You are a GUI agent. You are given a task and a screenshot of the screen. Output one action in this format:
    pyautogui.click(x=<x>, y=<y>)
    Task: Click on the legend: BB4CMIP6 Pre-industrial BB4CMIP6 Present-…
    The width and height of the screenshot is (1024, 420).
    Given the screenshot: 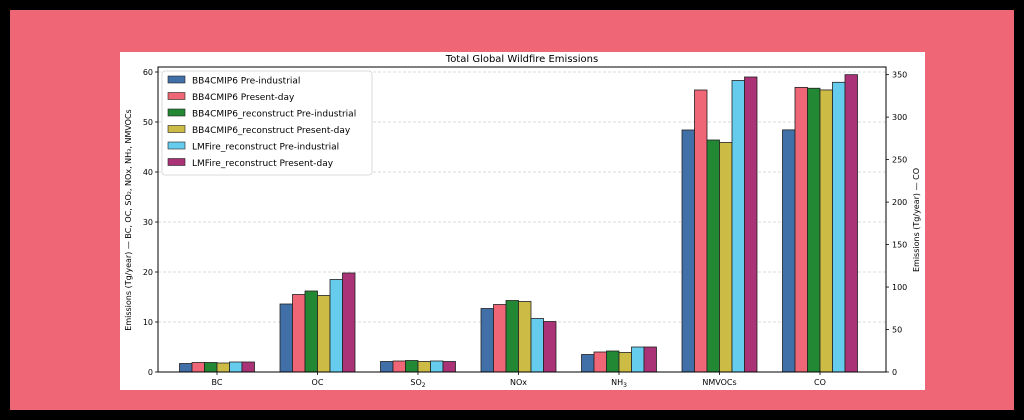 What is the action you would take?
    pyautogui.click(x=267, y=123)
    